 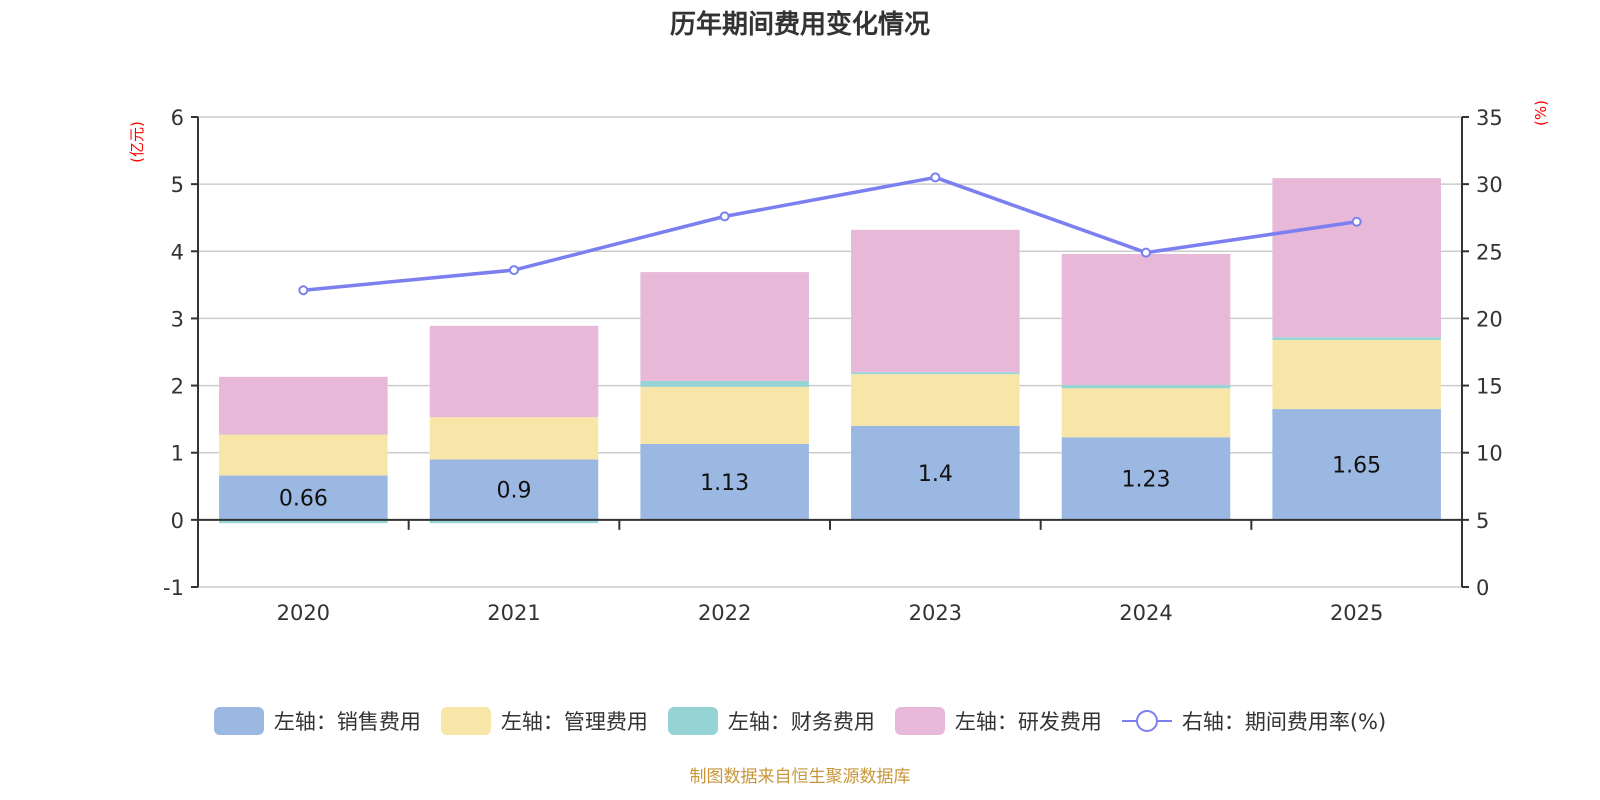 What do you see at coordinates (574, 722) in the screenshot?
I see `legend-label: 左轴：管理费用` at bounding box center [574, 722].